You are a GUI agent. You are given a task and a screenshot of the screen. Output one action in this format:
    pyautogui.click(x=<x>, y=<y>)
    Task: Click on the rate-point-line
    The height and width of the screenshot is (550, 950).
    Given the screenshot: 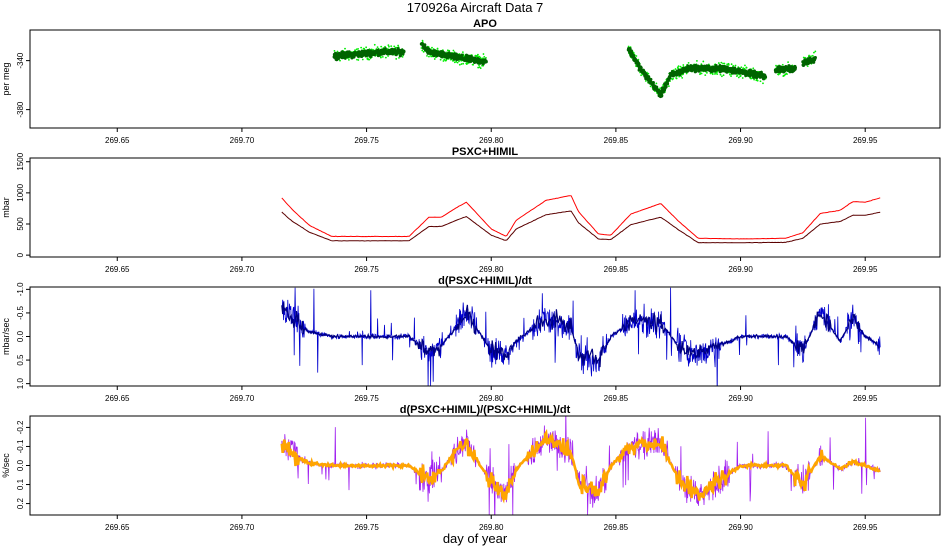 What is the action you would take?
    pyautogui.click(x=580, y=335)
    